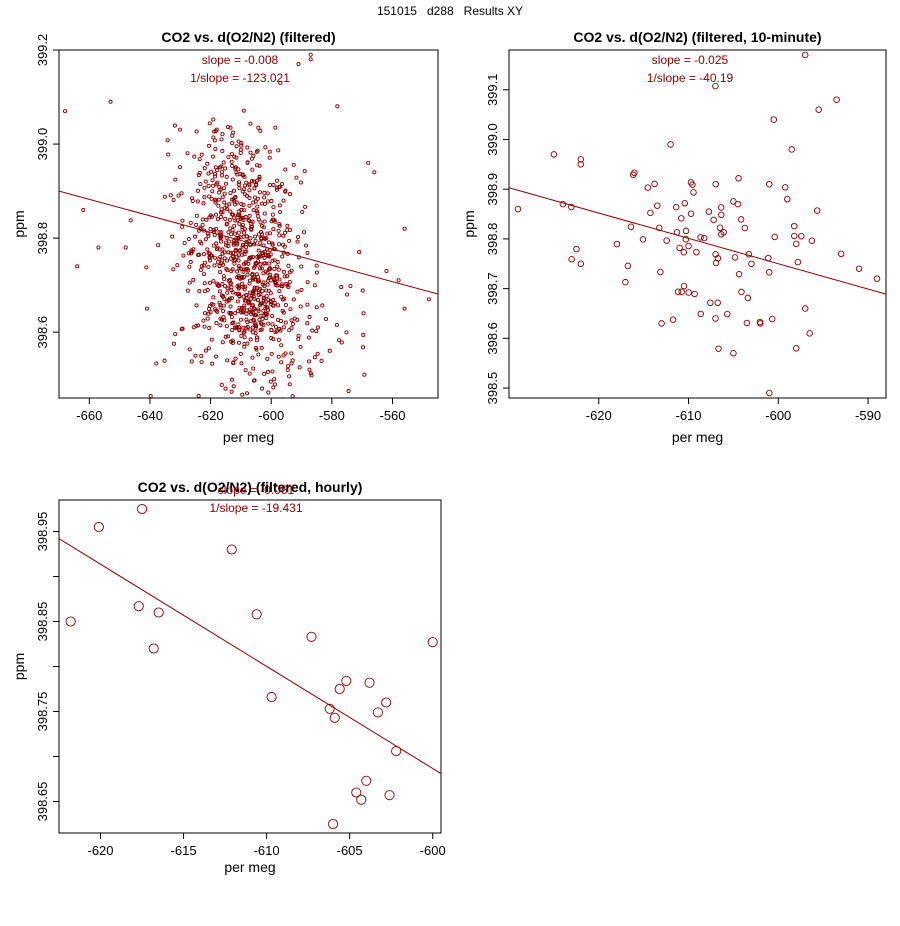 The image size is (900, 926). Describe the element at coordinates (248, 437) in the screenshot. I see `x-axis-label: per meg` at that location.